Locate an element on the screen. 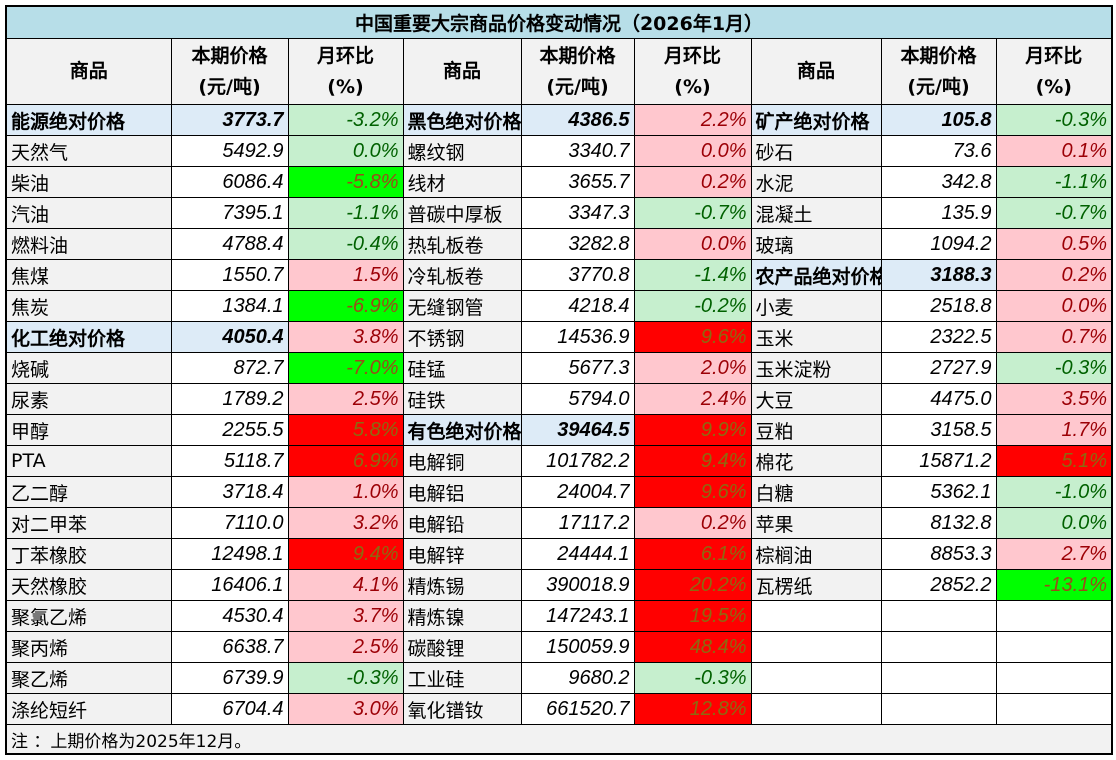 Image resolution: width=1116 pixels, height=760 pixels. commodity-name: 硅锰 is located at coordinates (462, 368).